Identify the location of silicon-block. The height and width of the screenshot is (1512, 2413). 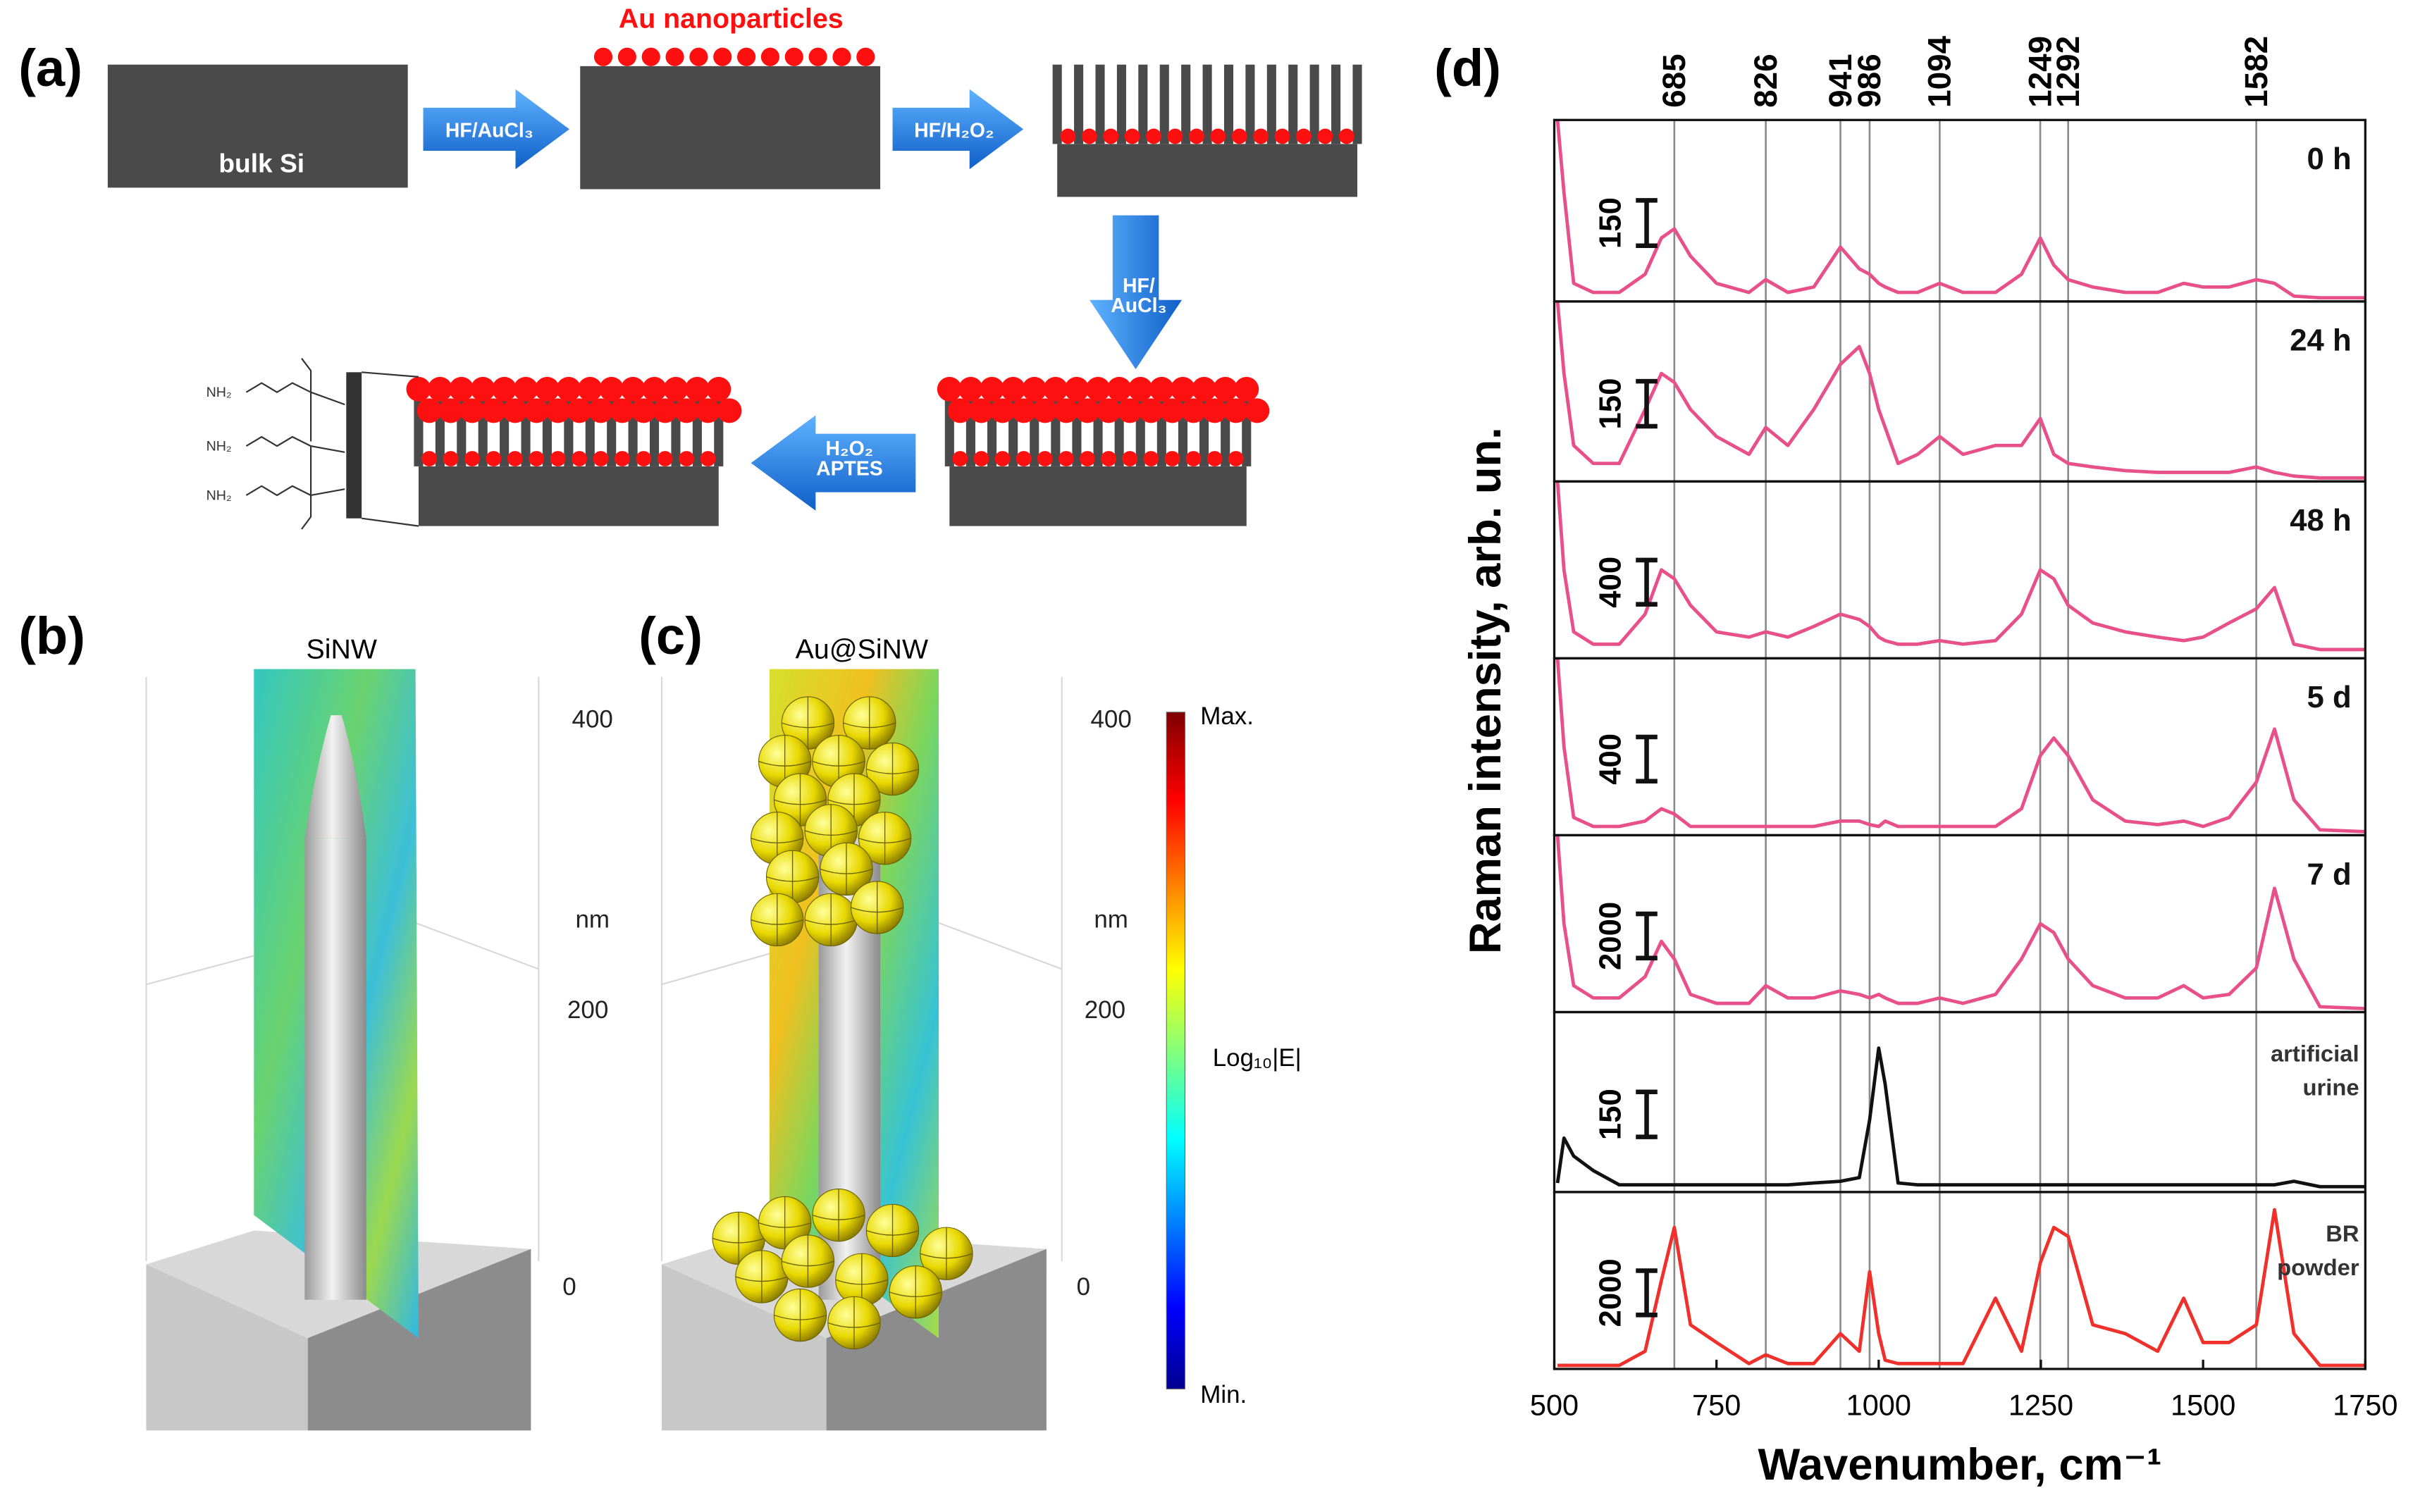
(730, 128).